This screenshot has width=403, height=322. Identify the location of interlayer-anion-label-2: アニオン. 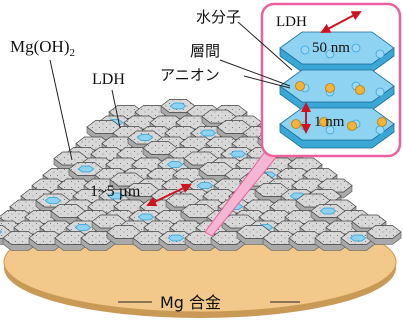
(190, 75).